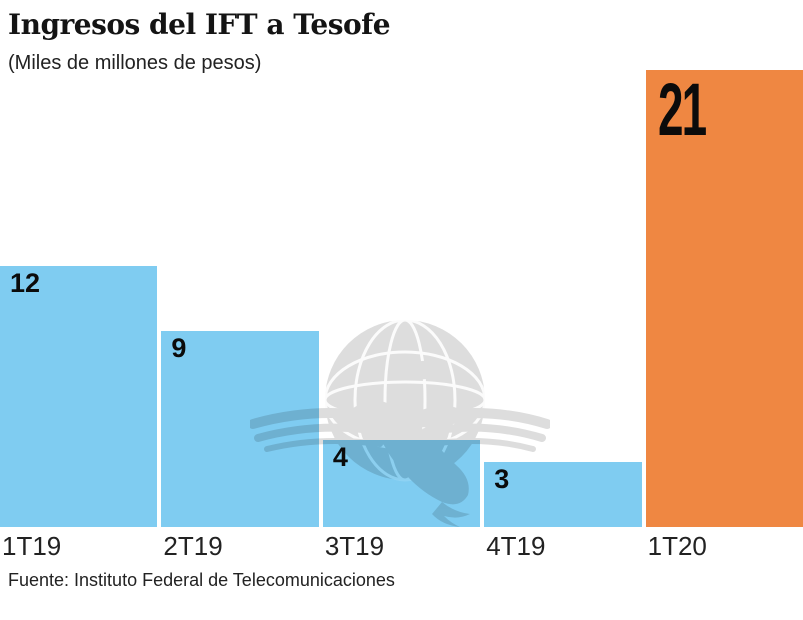  I want to click on bar-column-1T20: 21, so click(724, 297).